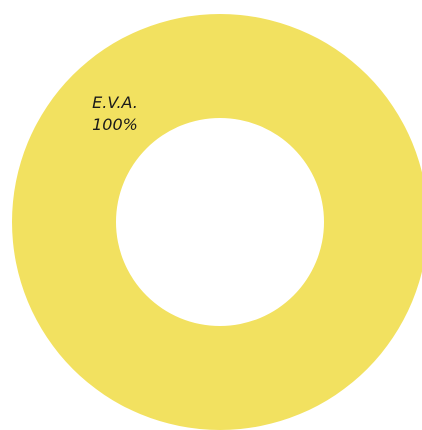  I want to click on labels-layer: E.V.A. 100%, so click(115, 113).